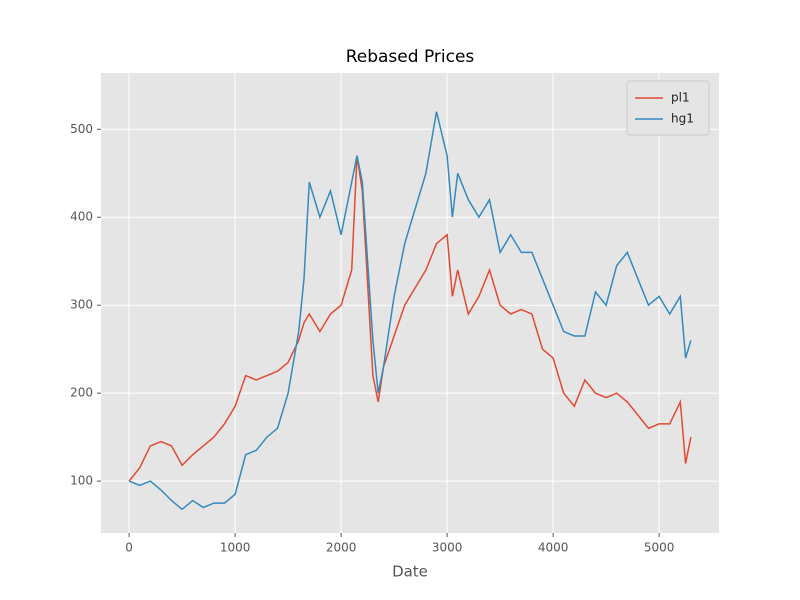 The image size is (800, 600). Describe the element at coordinates (553, 548) in the screenshot. I see `x-tick-label: 4000` at that location.